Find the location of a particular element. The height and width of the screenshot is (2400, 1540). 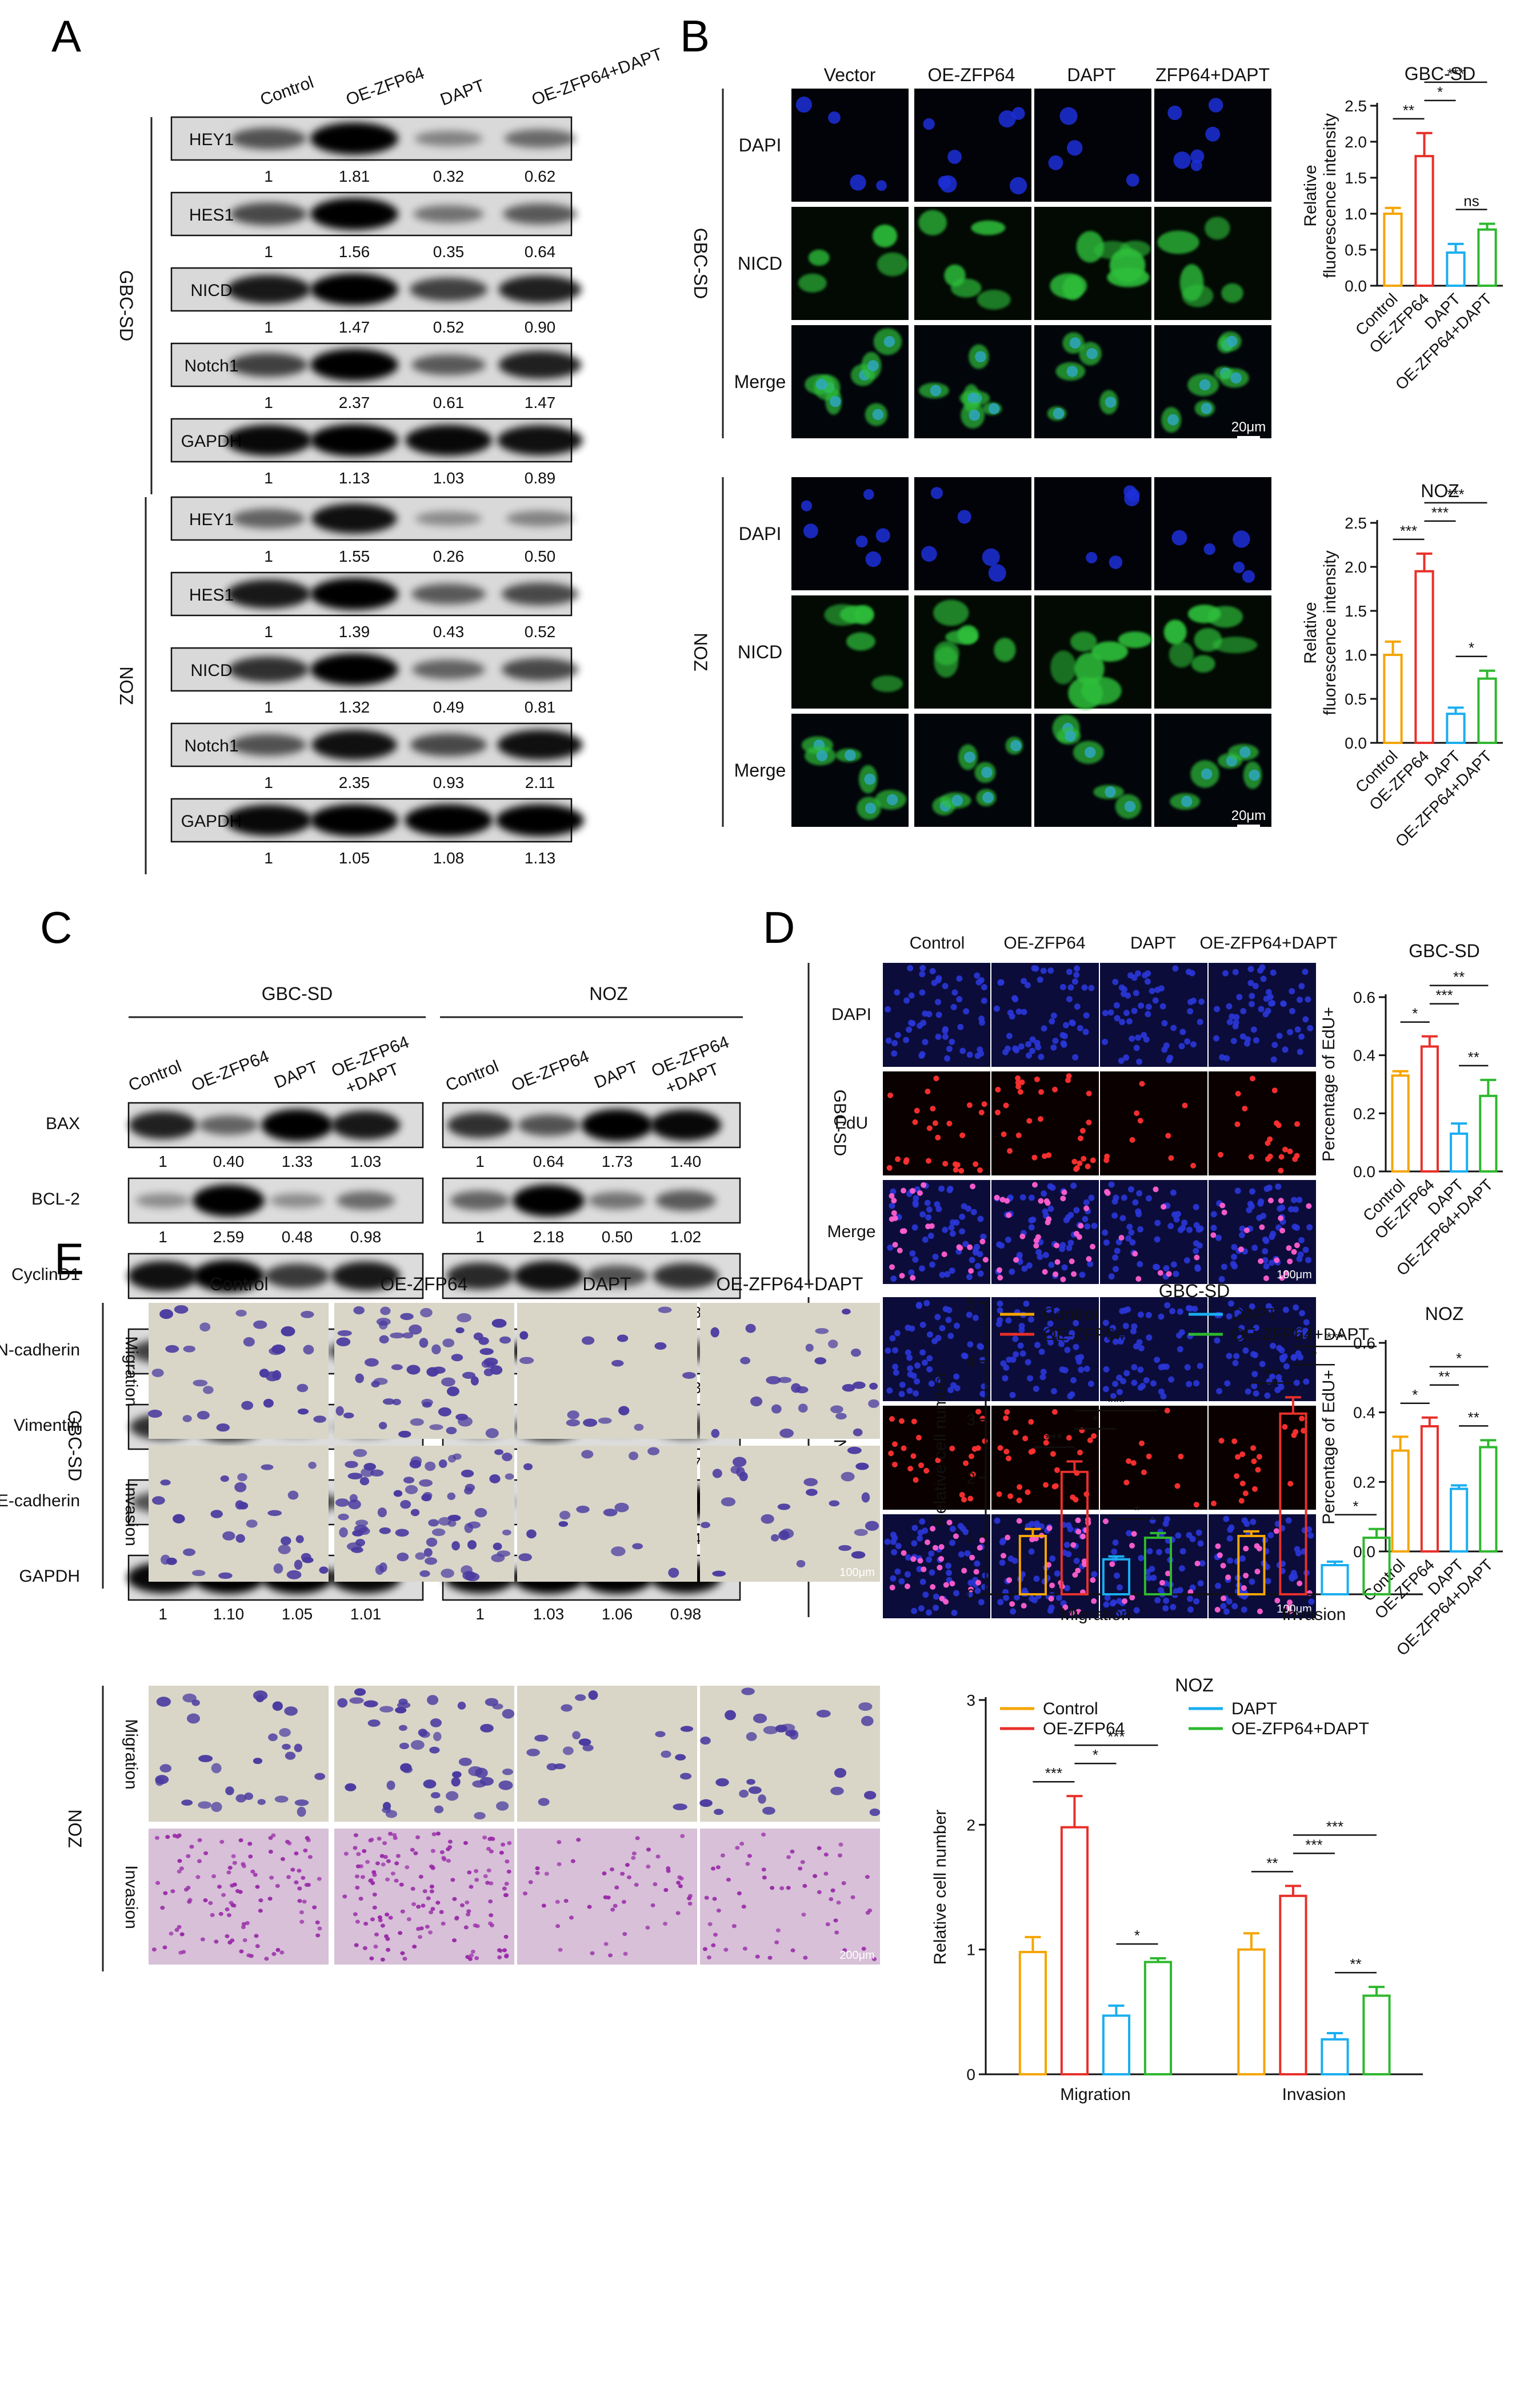

micrograph-background is located at coordinates (424, 1514).